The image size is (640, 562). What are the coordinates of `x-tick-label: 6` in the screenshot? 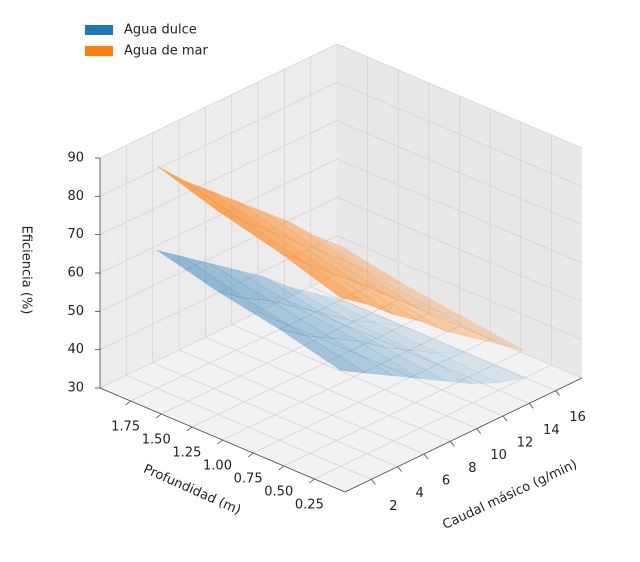 It's located at (446, 481).